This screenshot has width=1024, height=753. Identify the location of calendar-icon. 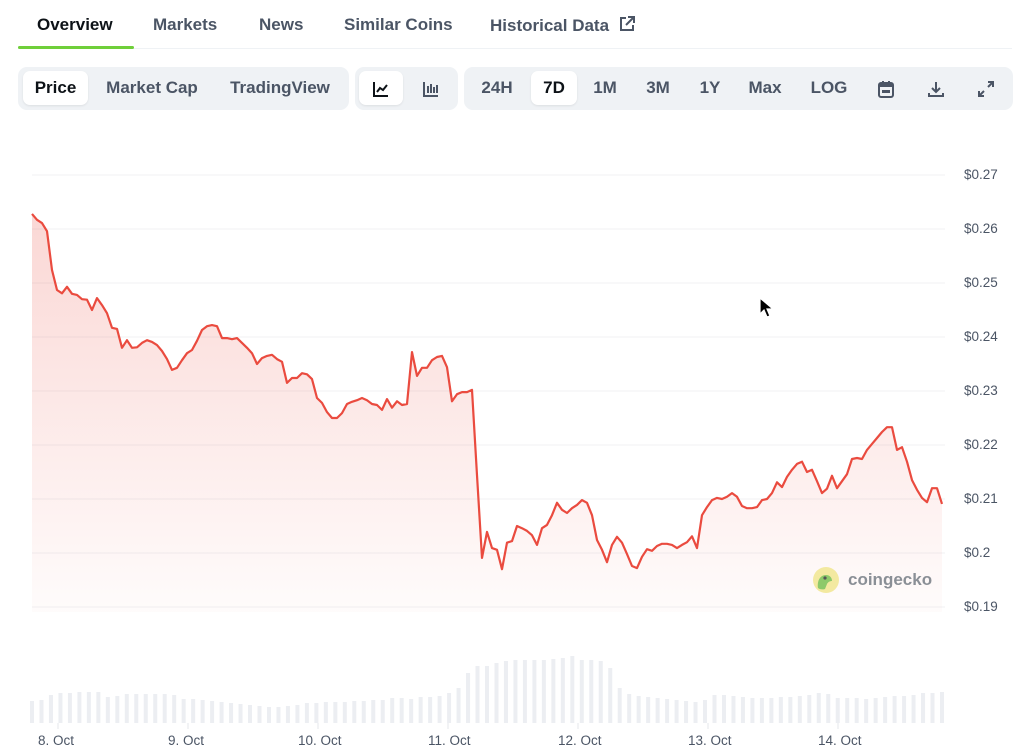
(886, 89).